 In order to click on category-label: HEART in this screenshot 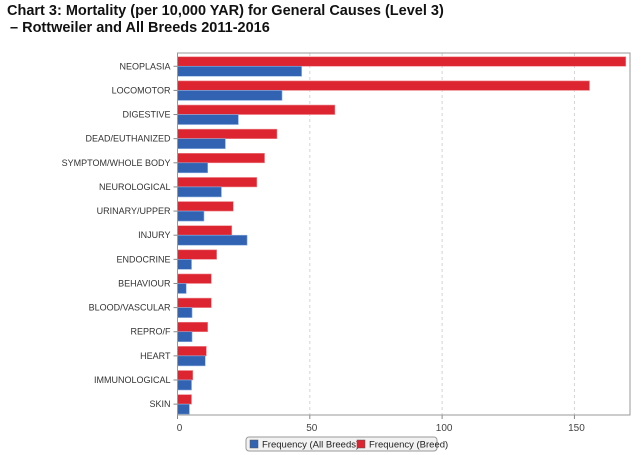, I will do `click(155, 356)`.